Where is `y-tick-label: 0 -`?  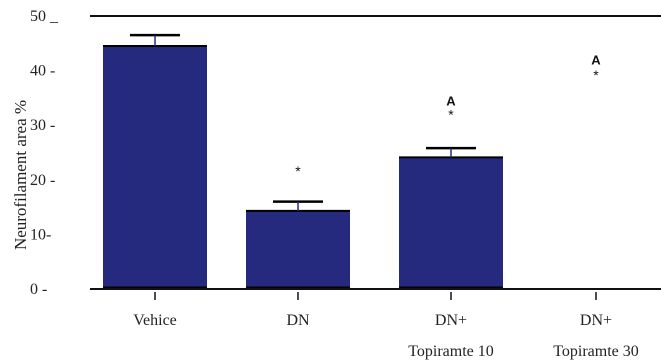 y-tick-label: 0 - is located at coordinates (38, 289).